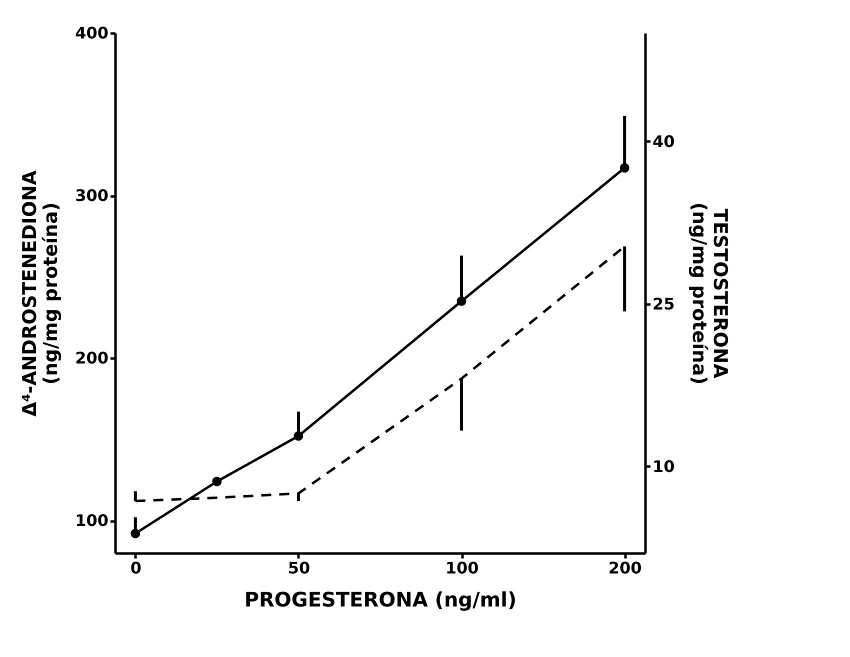 The image size is (850, 657). What do you see at coordinates (663, 304) in the screenshot?
I see `y2-tick-label: 25` at bounding box center [663, 304].